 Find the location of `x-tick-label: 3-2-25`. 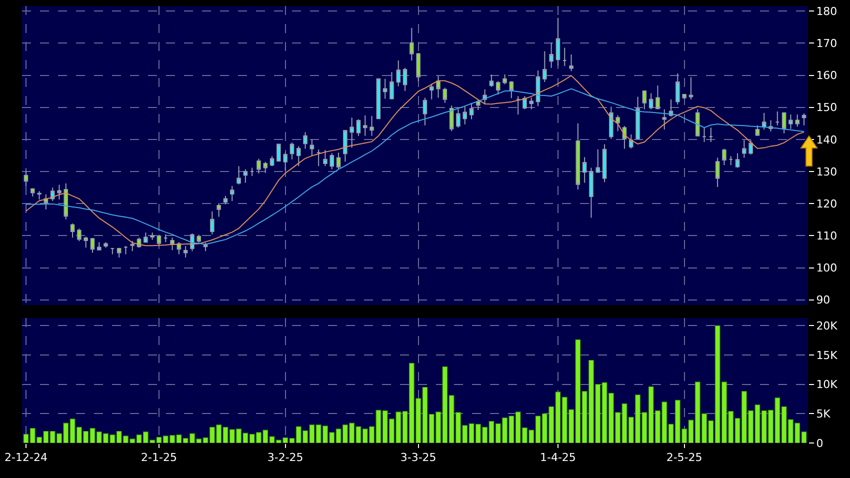

x-tick-label: 3-2-25 is located at coordinates (285, 457).